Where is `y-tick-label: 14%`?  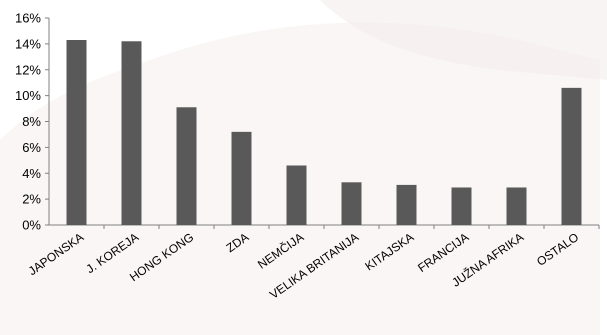 y-tick-label: 14% is located at coordinates (28, 43).